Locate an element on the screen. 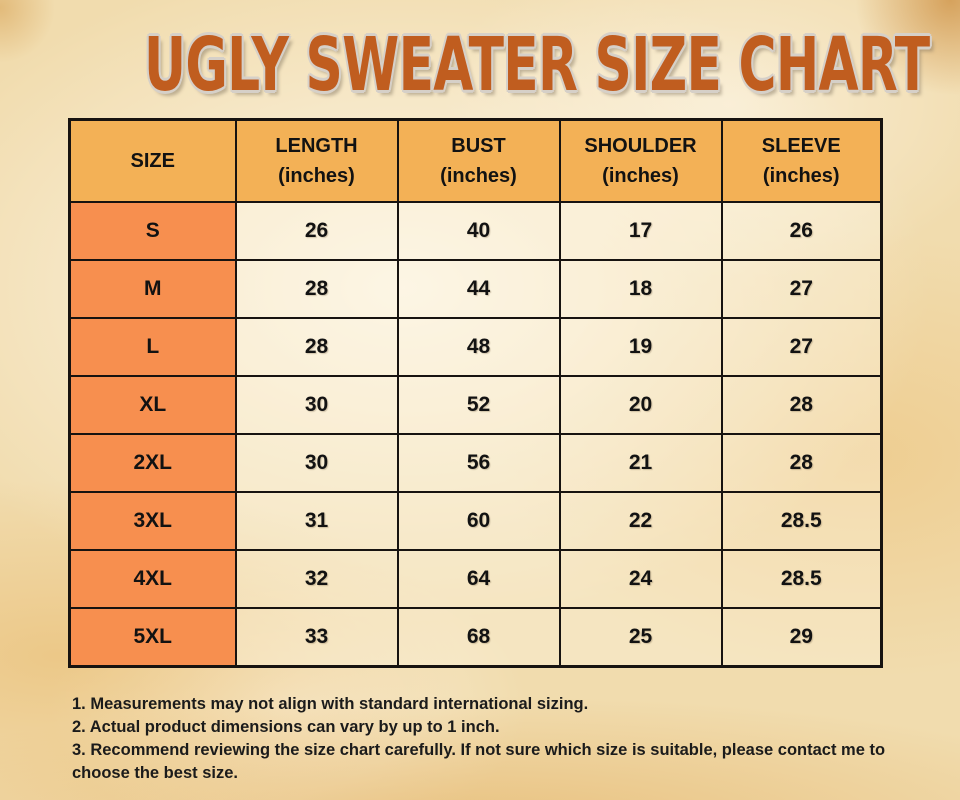 The height and width of the screenshot is (800, 960). header-cell-size: SIZE is located at coordinates (152, 160).